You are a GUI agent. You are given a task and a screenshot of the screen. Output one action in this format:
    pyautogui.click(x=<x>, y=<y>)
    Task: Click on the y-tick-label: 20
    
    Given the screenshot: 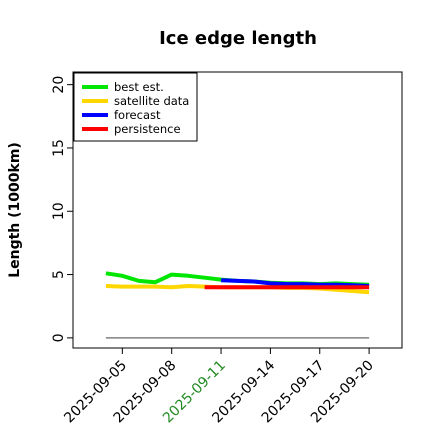 What is the action you would take?
    pyautogui.click(x=59, y=85)
    